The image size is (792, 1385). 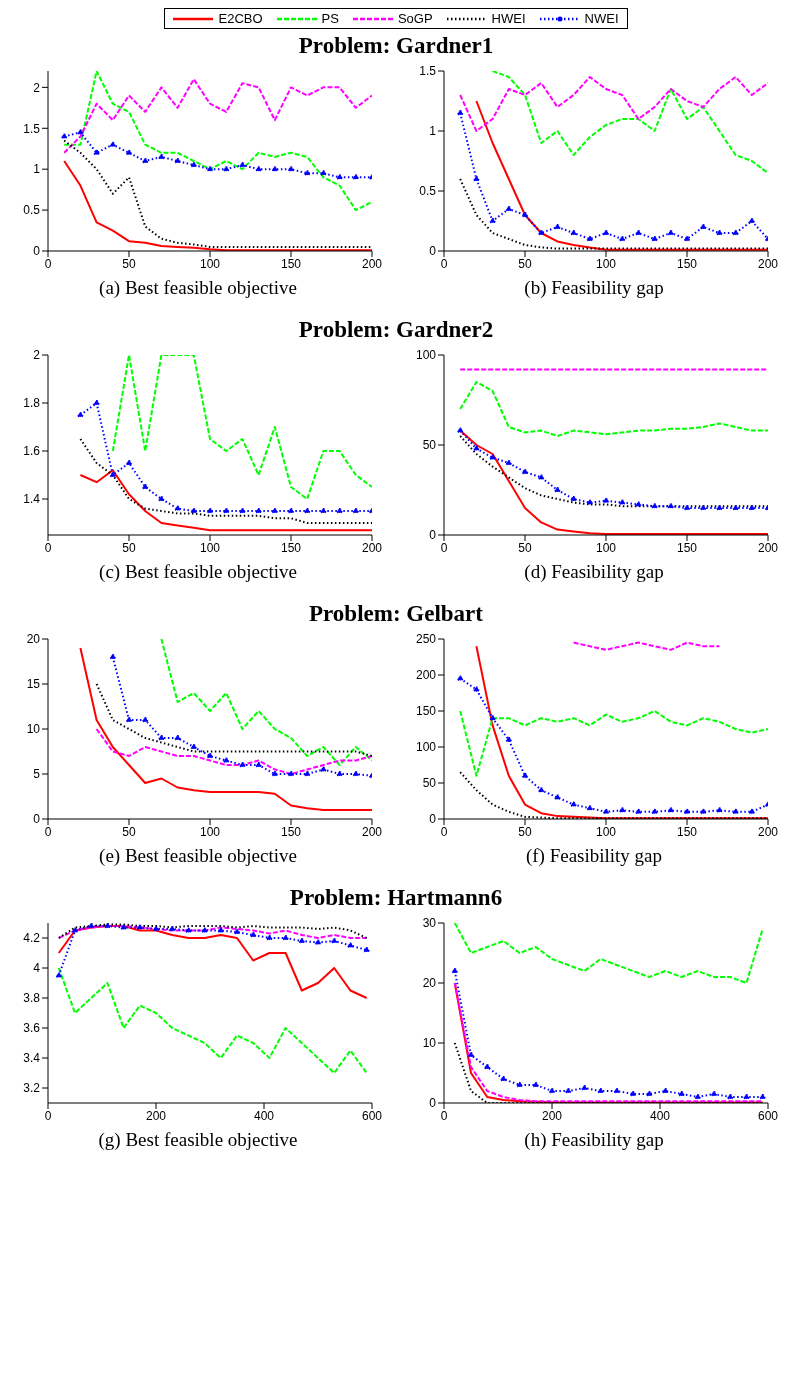 What do you see at coordinates (594, 1140) in the screenshot?
I see `x-axis-title: (h) Feasibility gap` at bounding box center [594, 1140].